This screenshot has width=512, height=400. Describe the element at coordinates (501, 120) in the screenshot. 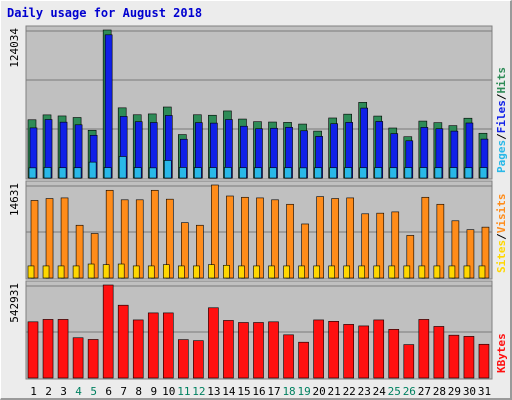

I see `panel-legend-label: Pages/Files/Hits` at that location.